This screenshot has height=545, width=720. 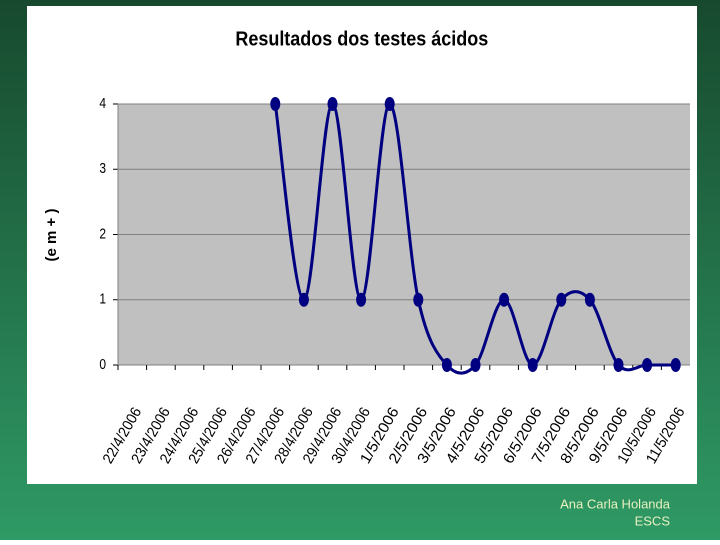 What do you see at coordinates (102, 233) in the screenshot?
I see `y-tick-label: 2` at bounding box center [102, 233].